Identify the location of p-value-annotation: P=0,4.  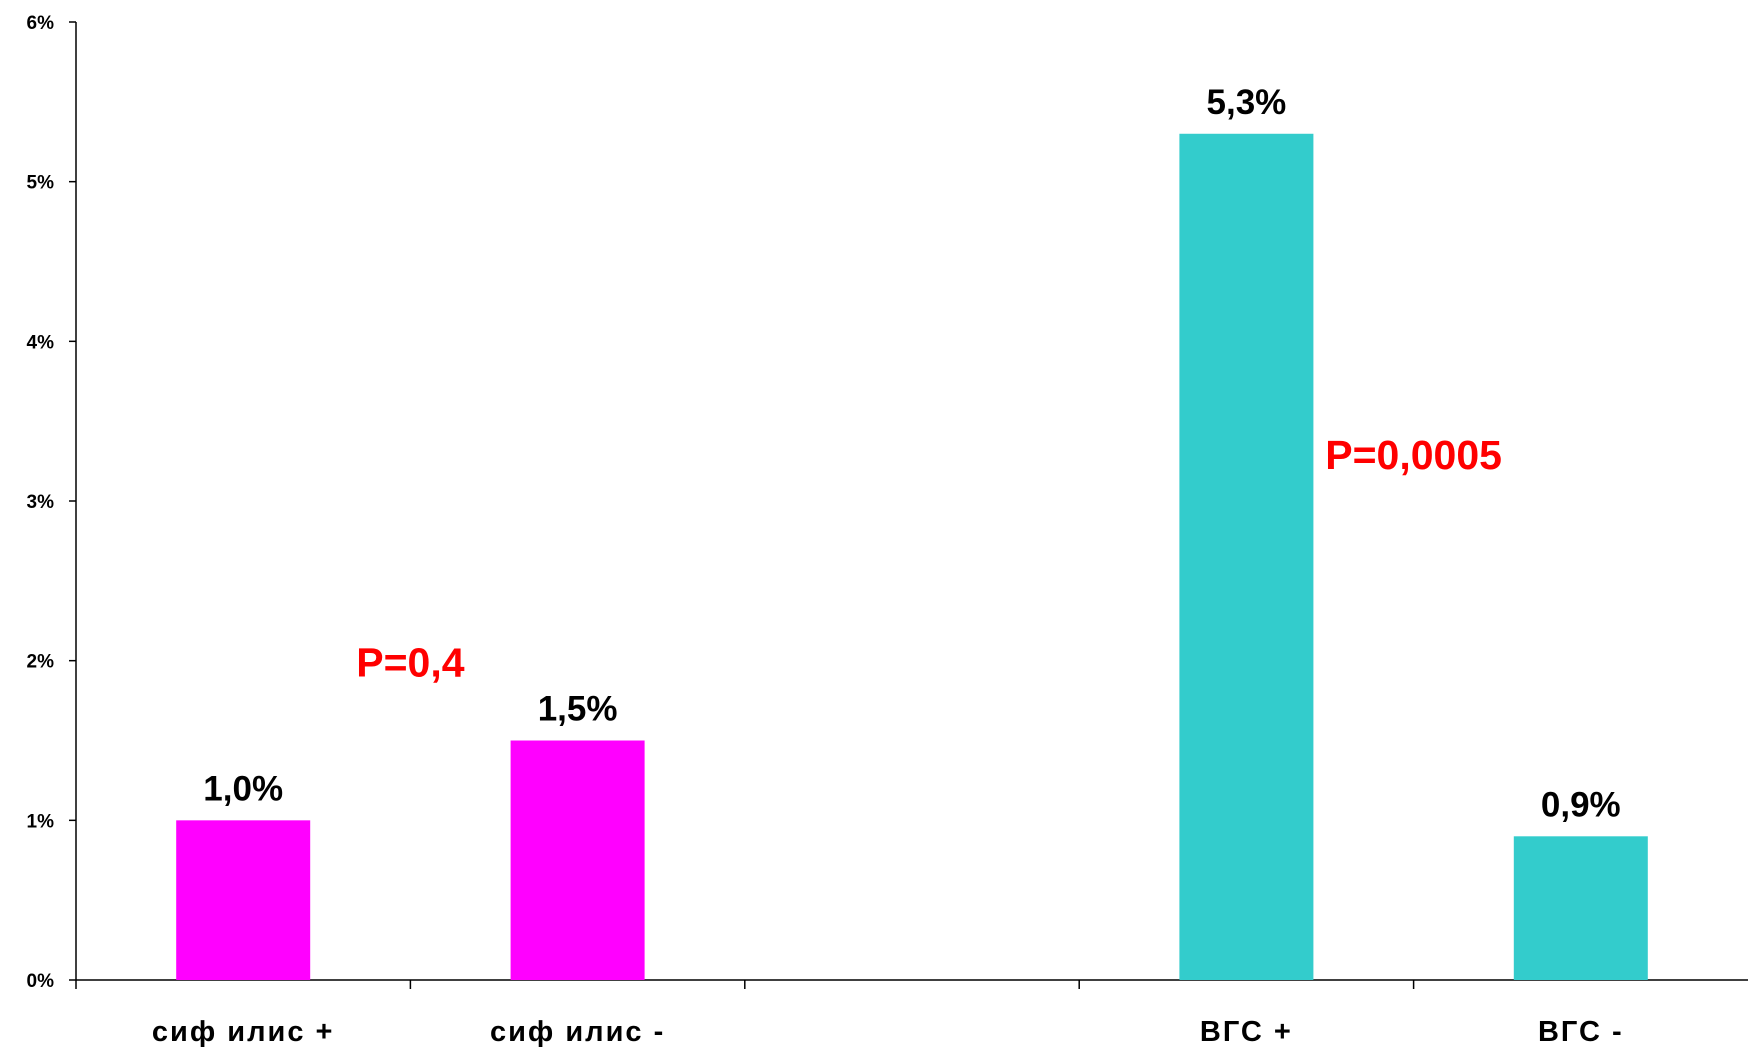
(410, 663).